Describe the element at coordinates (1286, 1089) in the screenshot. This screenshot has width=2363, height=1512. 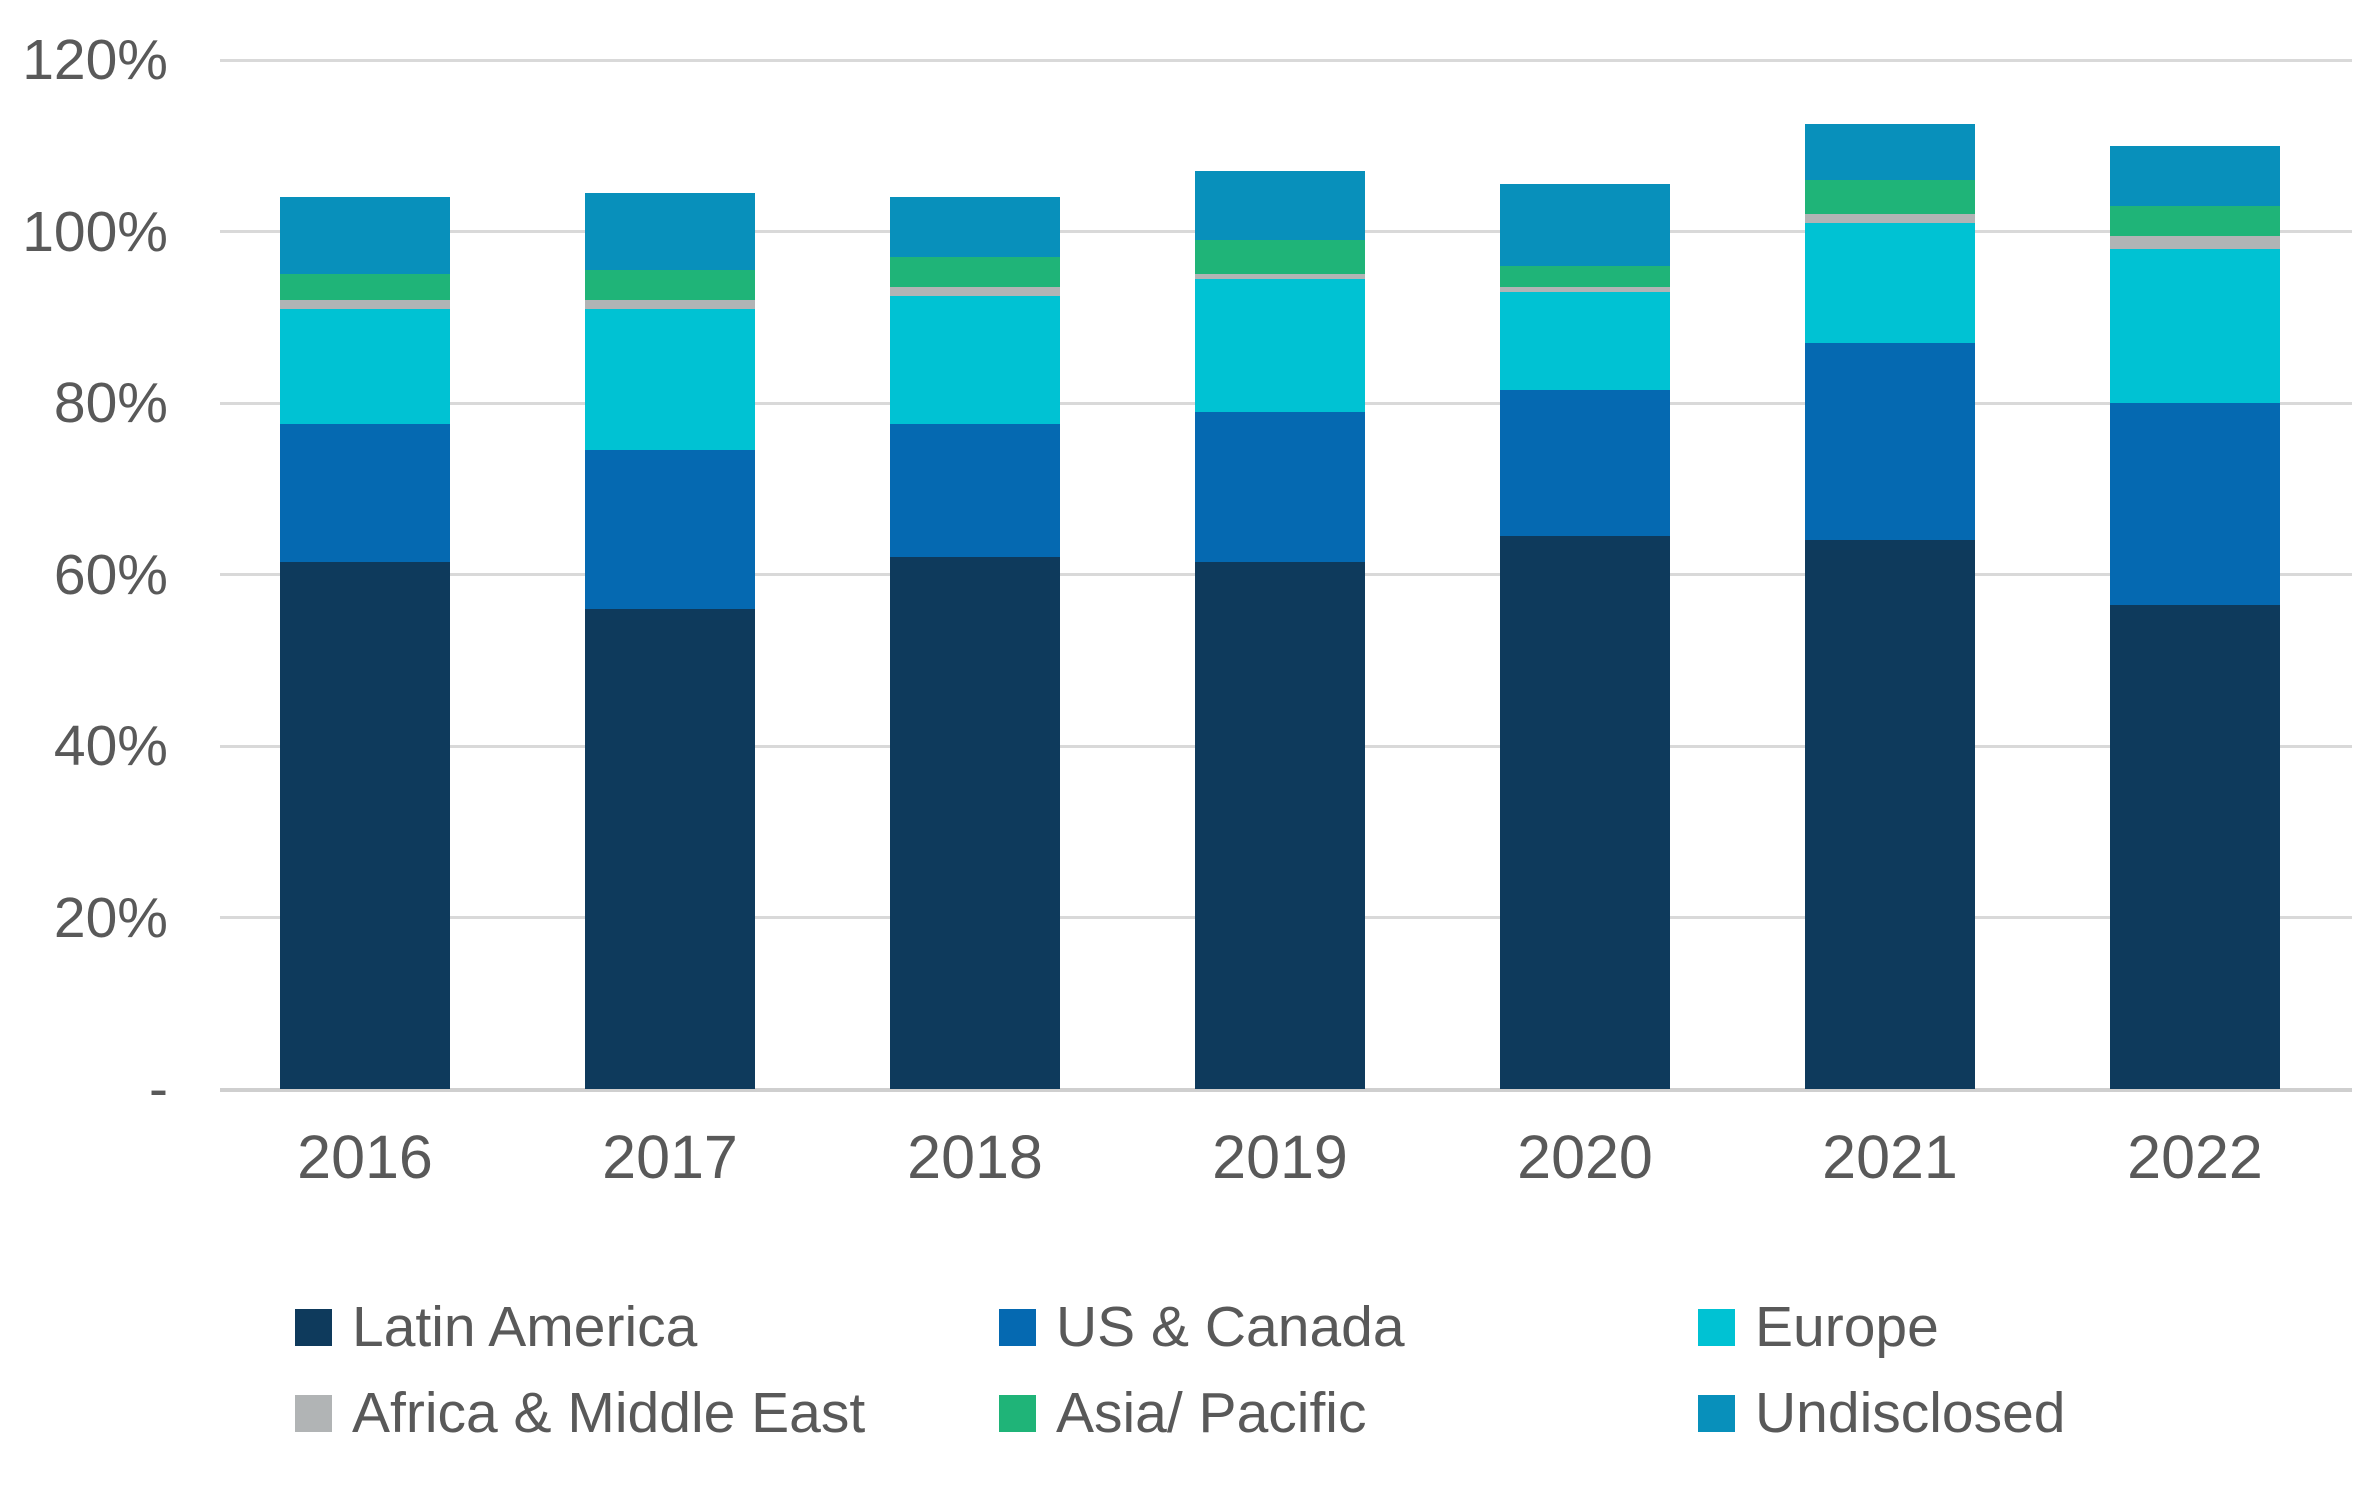
I see `x-axis-line` at that location.